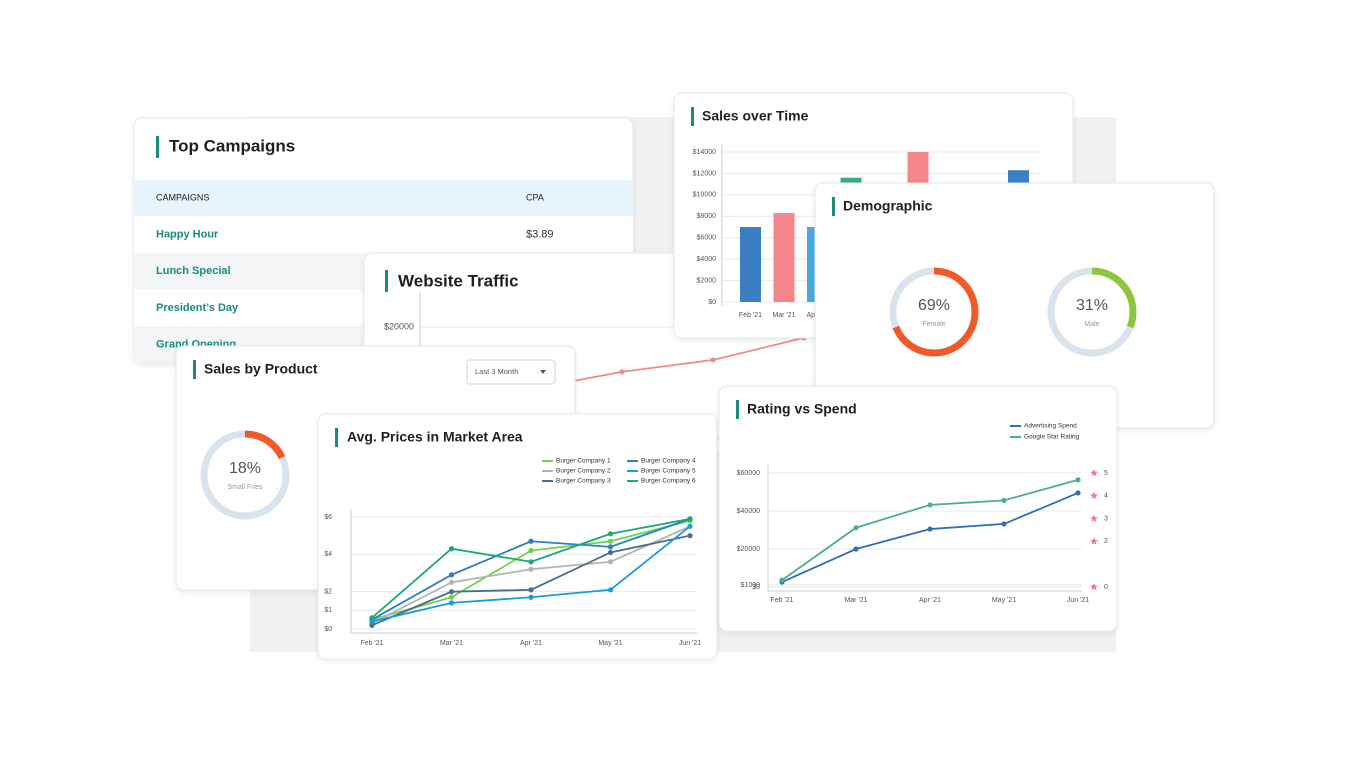 Image resolution: width=1366 pixels, height=768 pixels. I want to click on card-title: Sales by Product, so click(261, 369).